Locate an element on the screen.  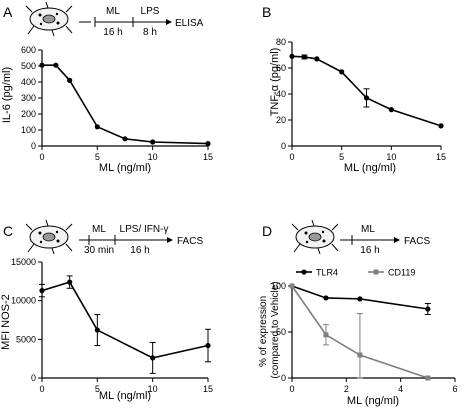
y-tick-label: 80 is located at coordinates (281, 42).